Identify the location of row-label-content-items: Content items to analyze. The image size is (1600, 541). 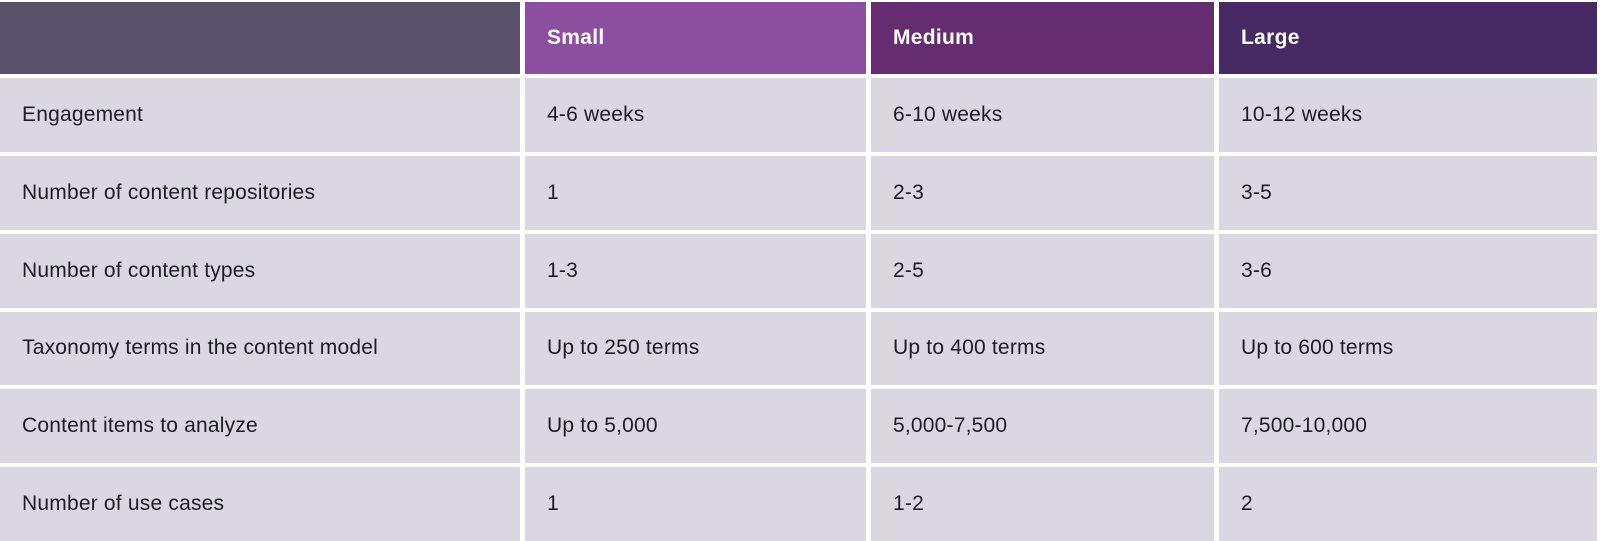
(260, 426).